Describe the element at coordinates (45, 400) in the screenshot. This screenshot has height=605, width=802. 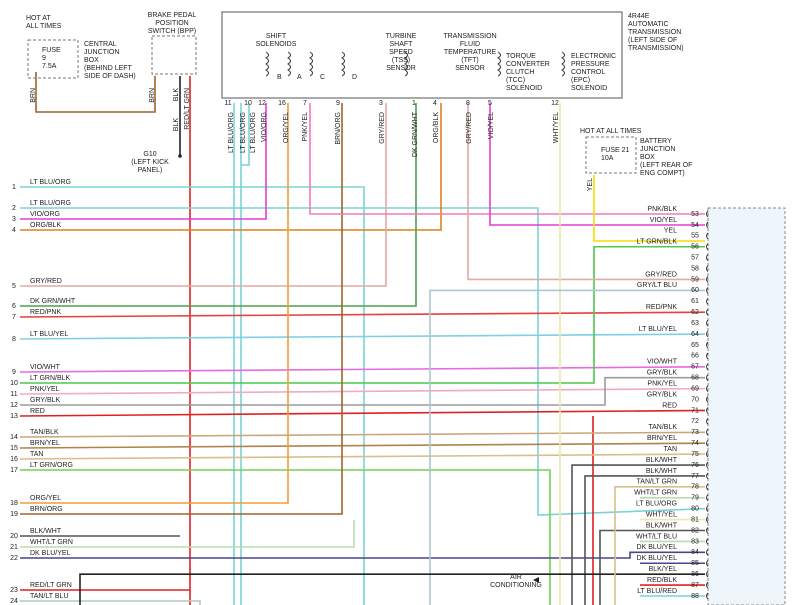
I see `wire-label: GRY/BLK` at that location.